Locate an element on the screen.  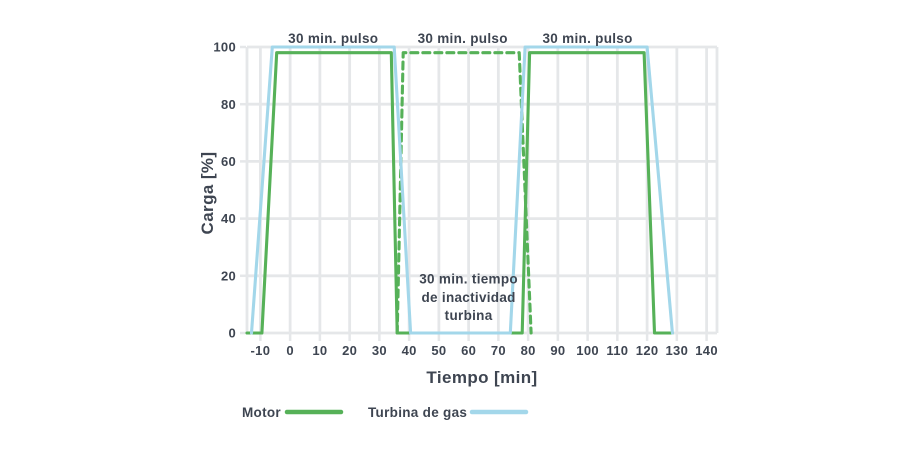
annotation-turbine-downtime-line: de inactividad is located at coordinates (468, 297).